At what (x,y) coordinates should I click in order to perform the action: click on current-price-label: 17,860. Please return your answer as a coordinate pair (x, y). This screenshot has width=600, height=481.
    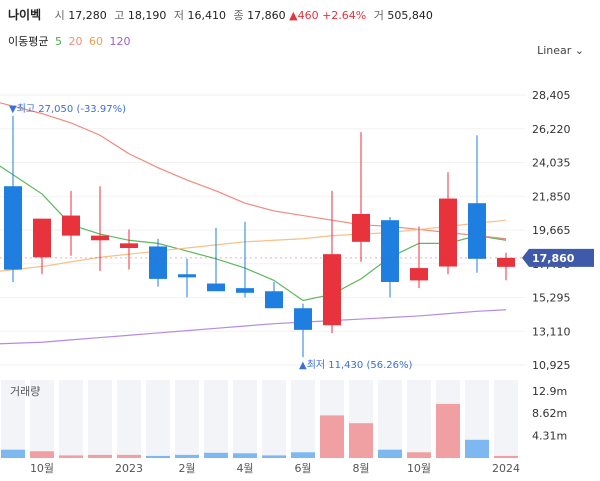
    Looking at the image, I should click on (553, 258).